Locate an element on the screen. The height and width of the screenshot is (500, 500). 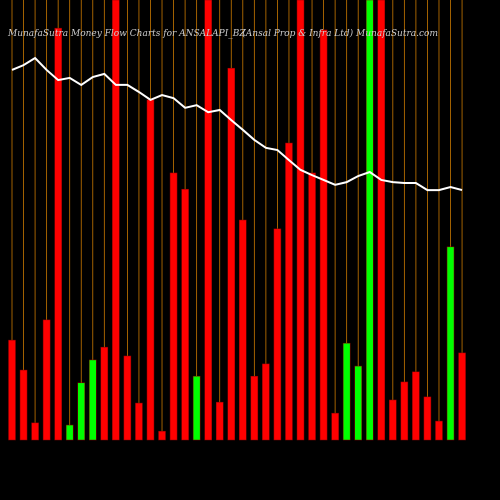
chart-subtitle: (Ansal Prop & Infra Ltd) MunafaSutra.com is located at coordinates (340, 33).